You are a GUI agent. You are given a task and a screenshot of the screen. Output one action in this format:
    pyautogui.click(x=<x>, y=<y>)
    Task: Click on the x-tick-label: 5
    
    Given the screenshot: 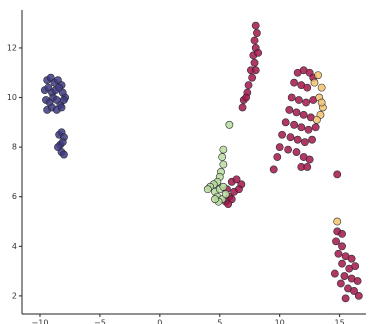 What is the action you would take?
    pyautogui.click(x=219, y=321)
    